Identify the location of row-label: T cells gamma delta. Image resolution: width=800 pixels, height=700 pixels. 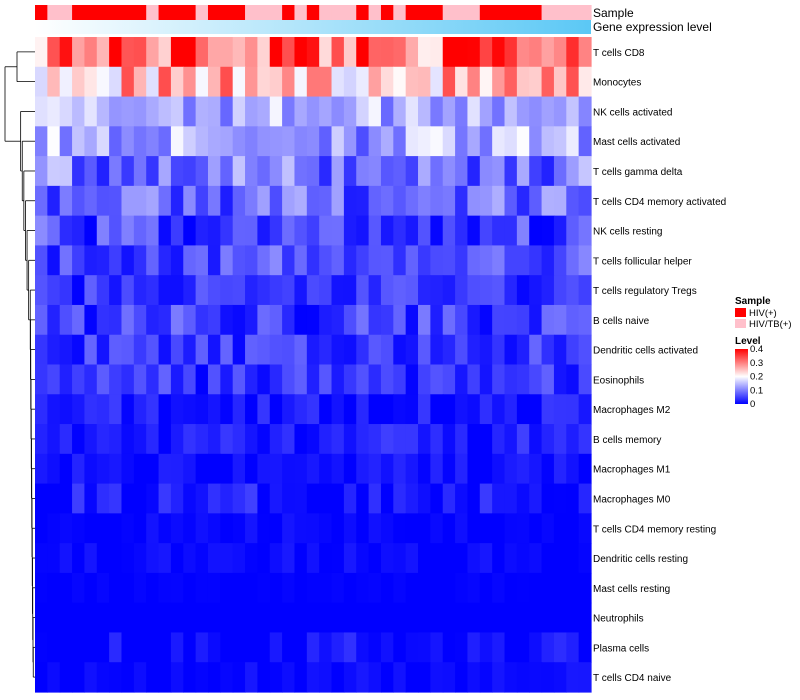
(638, 172).